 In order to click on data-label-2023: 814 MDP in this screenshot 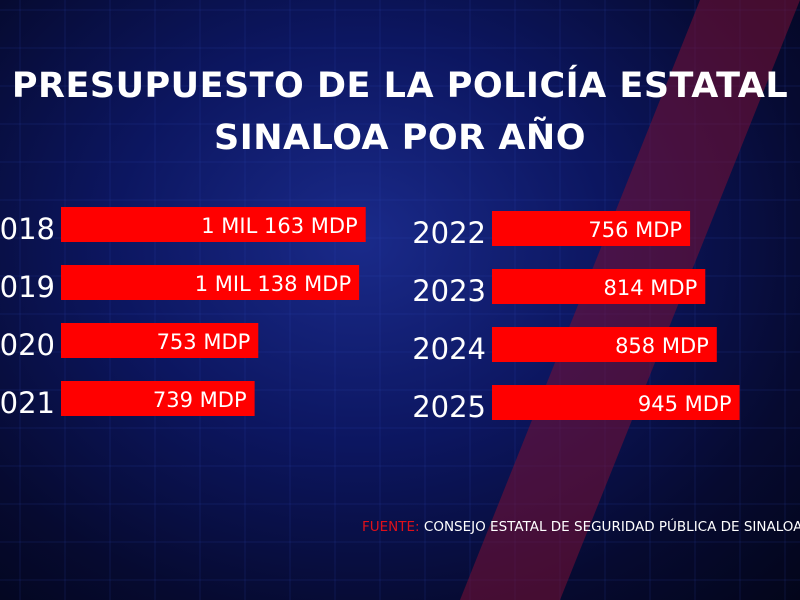, I will do `click(651, 288)`.